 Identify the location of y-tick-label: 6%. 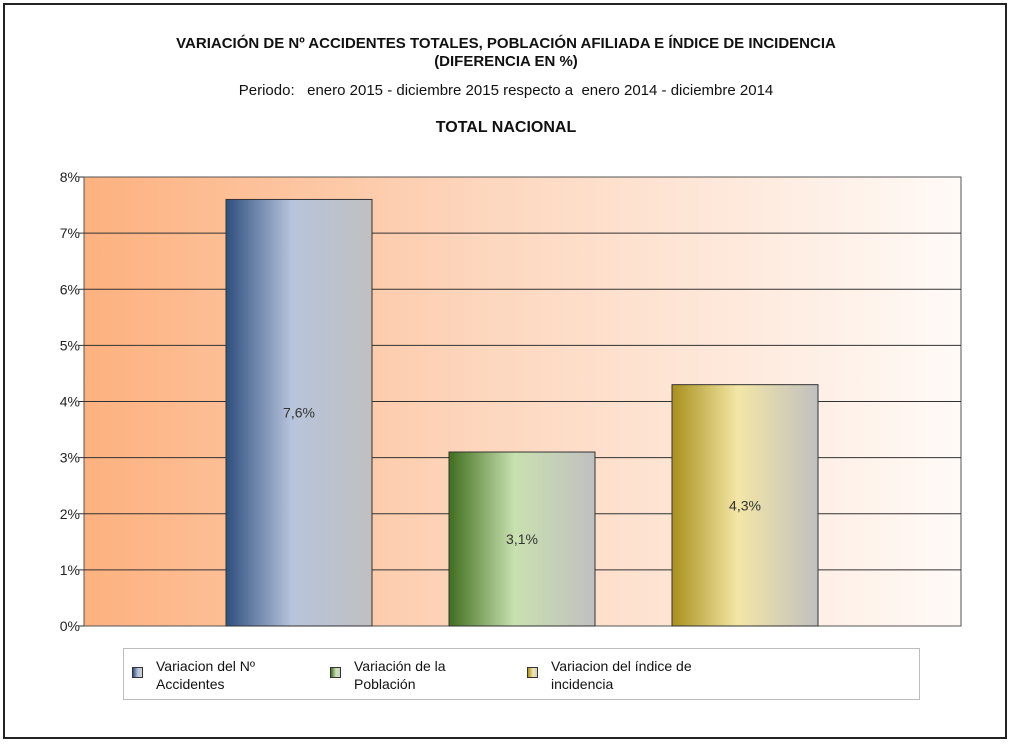
(70, 289).